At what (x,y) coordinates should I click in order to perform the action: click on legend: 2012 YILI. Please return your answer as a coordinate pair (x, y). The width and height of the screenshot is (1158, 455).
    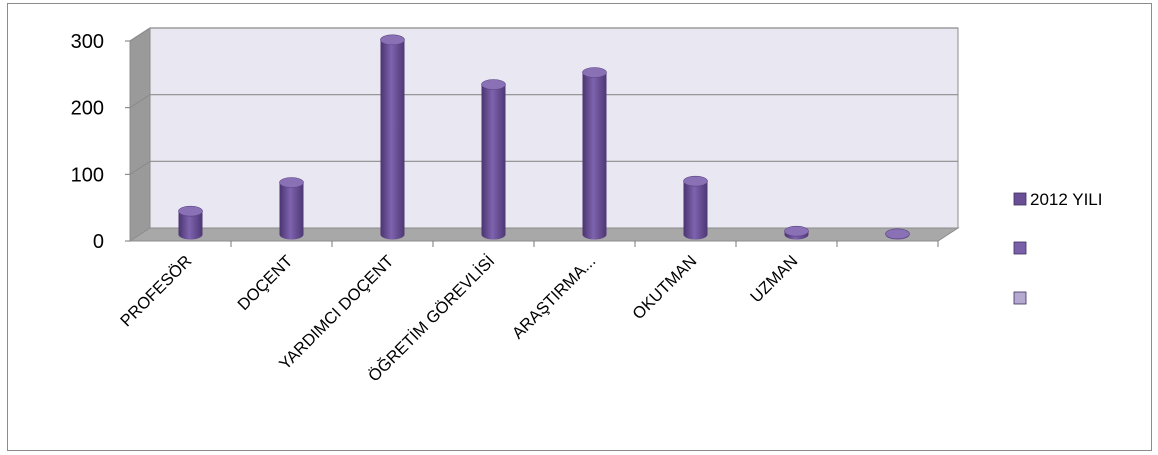
    Looking at the image, I should click on (1057, 247).